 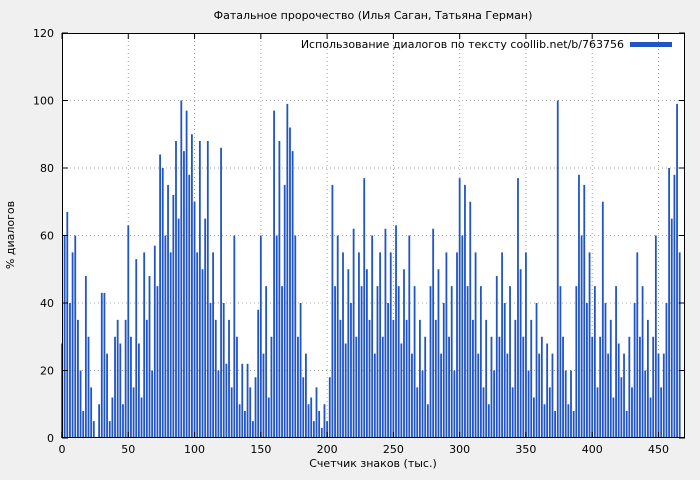 I want to click on y-tick-label: 0, so click(x=50, y=438).